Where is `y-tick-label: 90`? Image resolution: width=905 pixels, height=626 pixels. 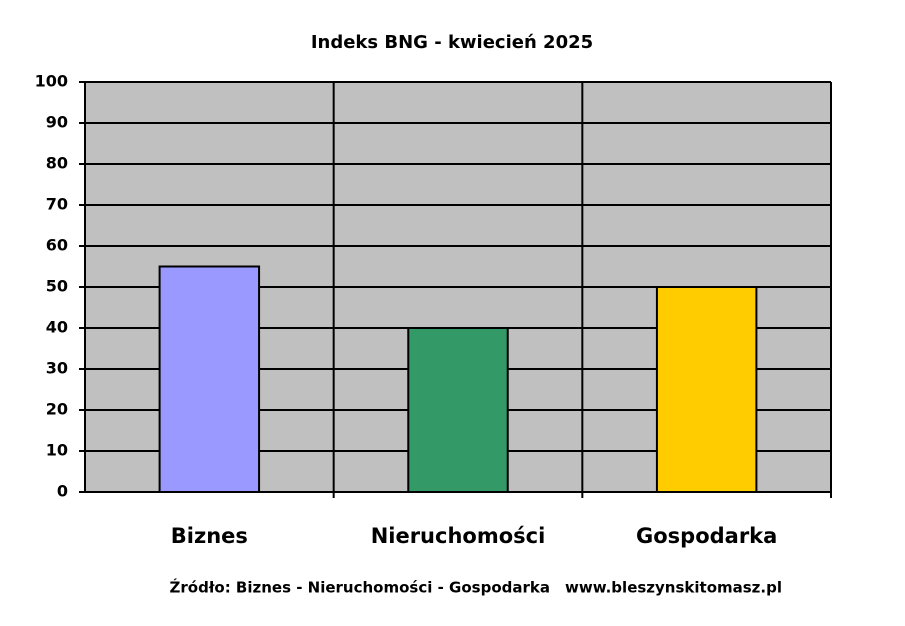
y-tick-label: 90 is located at coordinates (57, 122).